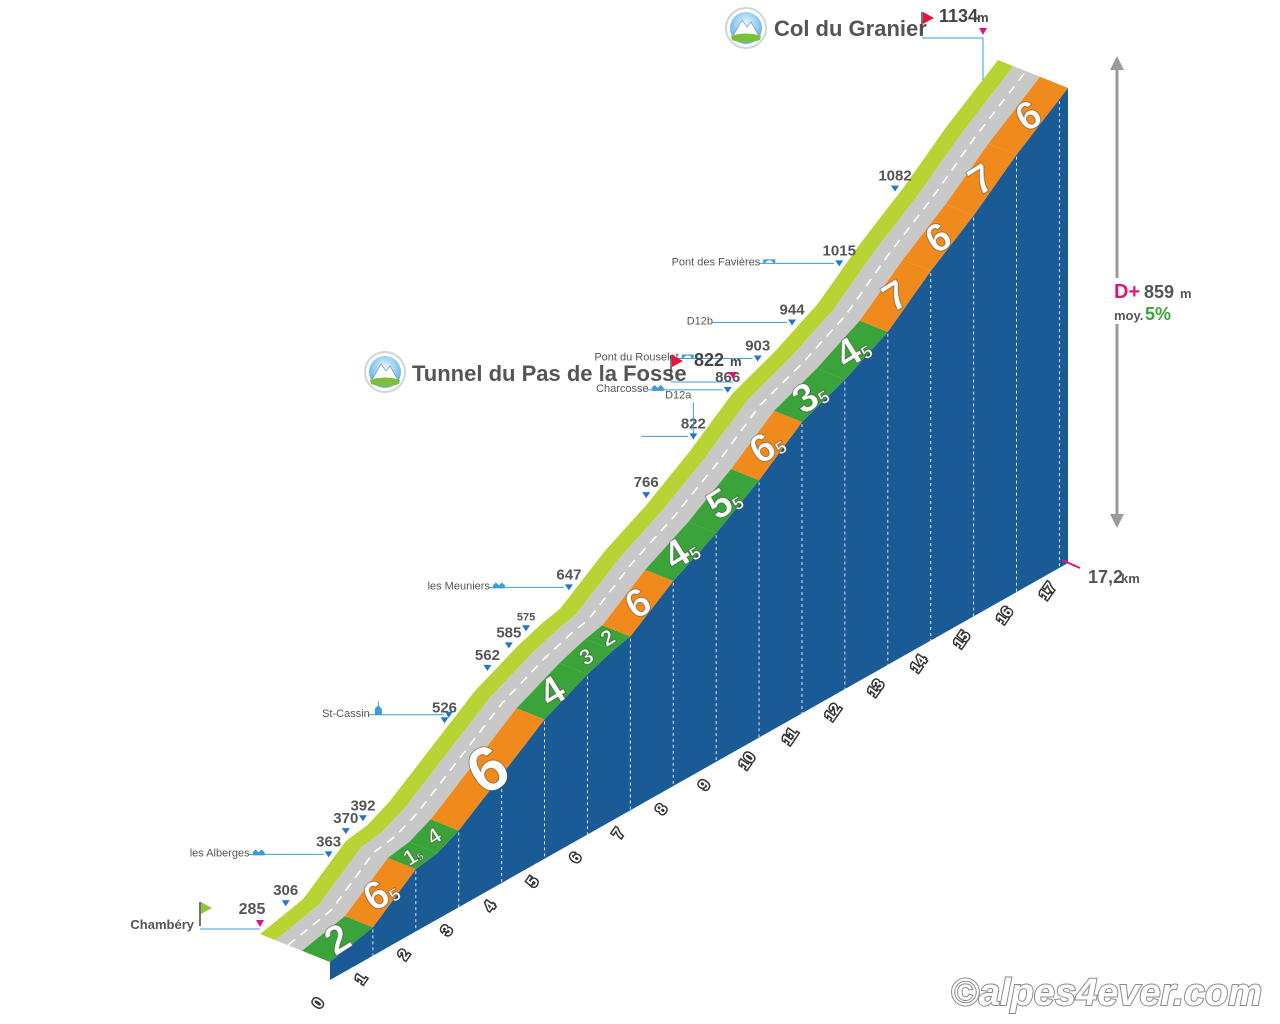  I want to click on altitude-marker: 944 D12b, so click(746, 314).